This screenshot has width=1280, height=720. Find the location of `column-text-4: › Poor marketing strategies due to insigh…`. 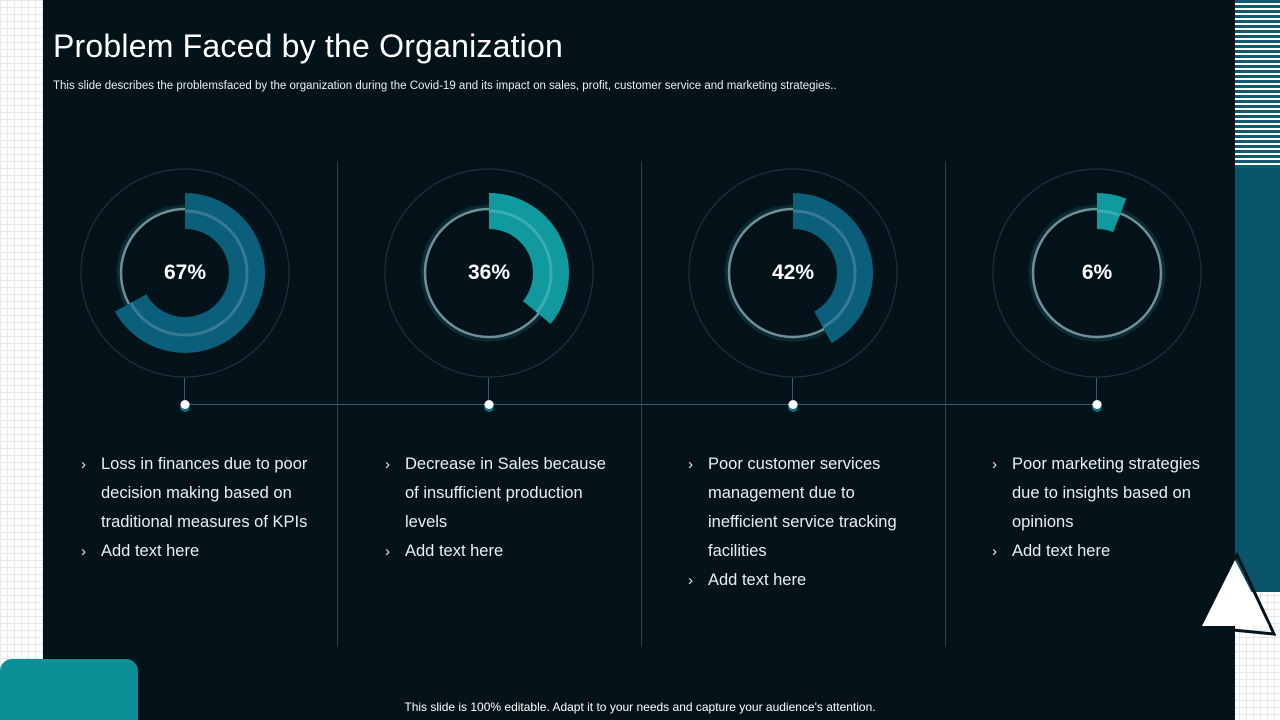

column-text-4: › Poor marketing strategies due to insigh… is located at coordinates (1107, 508).